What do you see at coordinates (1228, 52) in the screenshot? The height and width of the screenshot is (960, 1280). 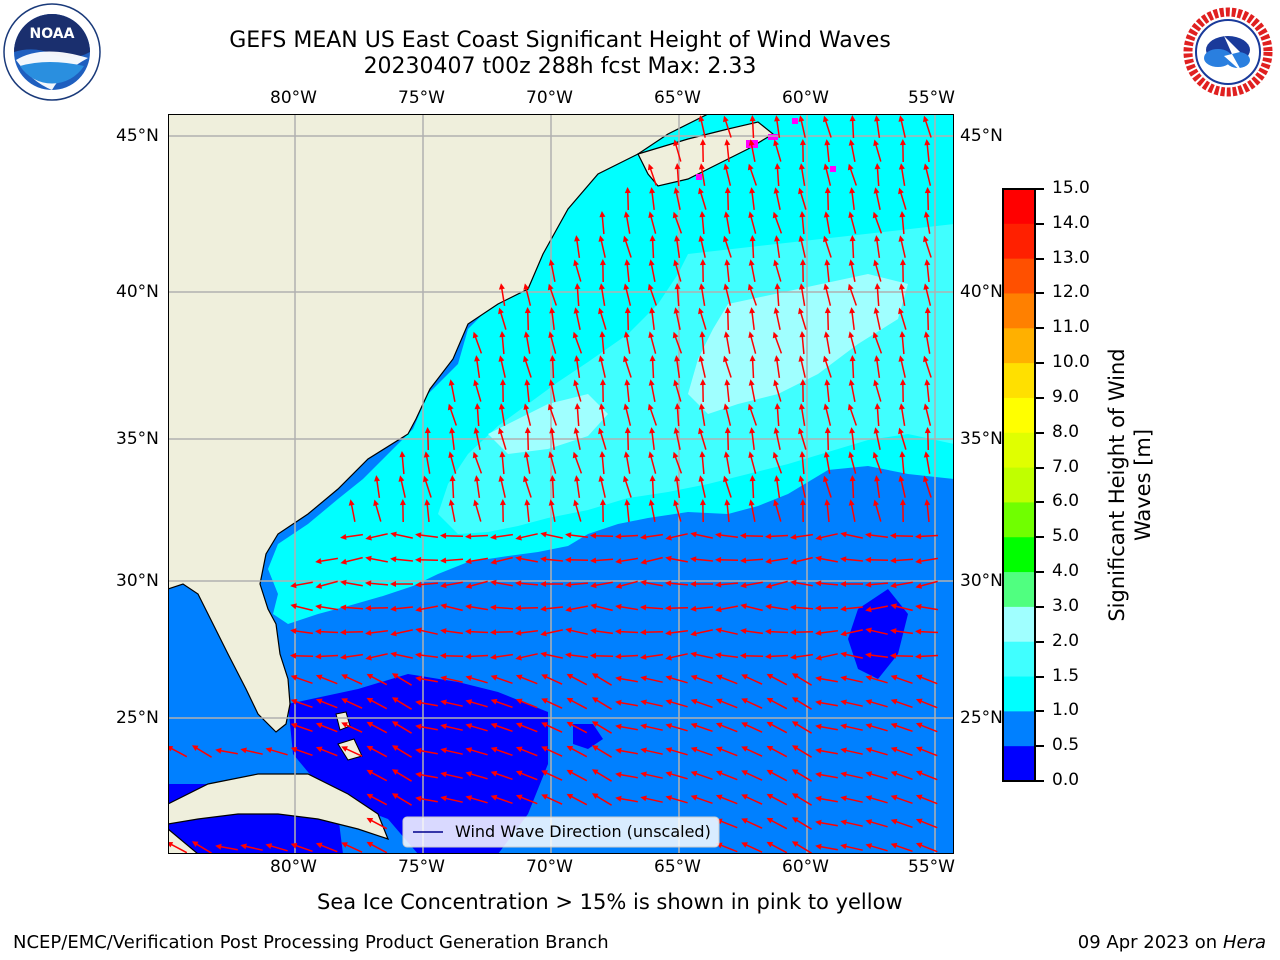 I see `nws-logo` at bounding box center [1228, 52].